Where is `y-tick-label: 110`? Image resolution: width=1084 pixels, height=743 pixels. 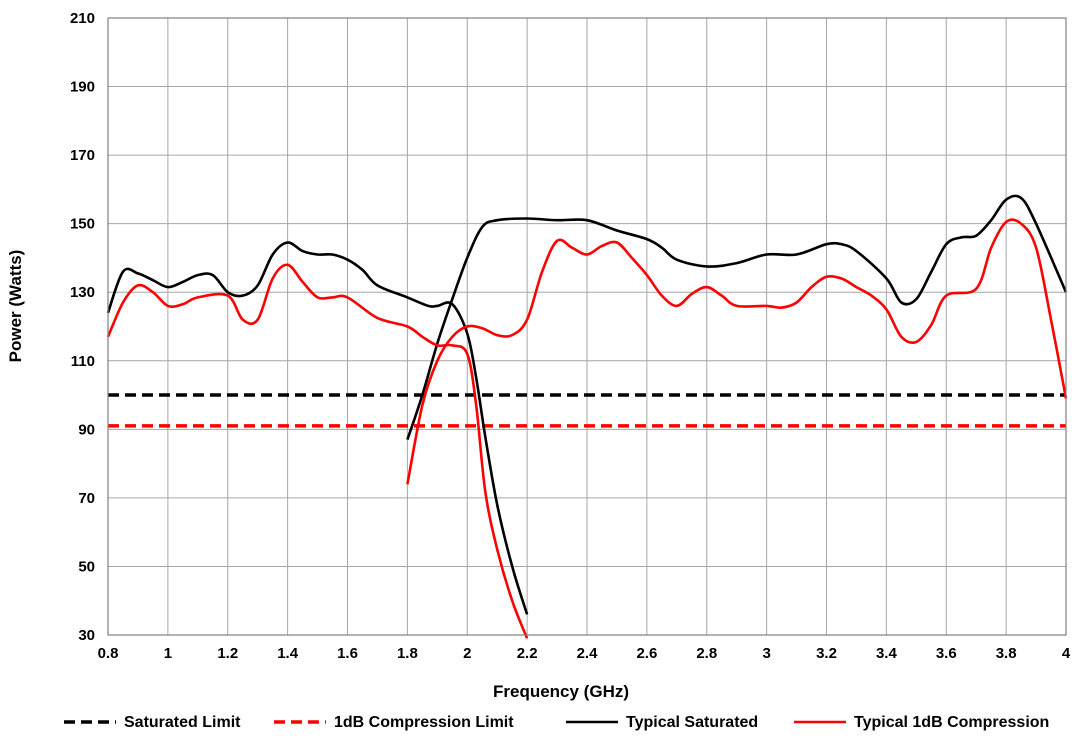 y-tick-label: 110 is located at coordinates (83, 361).